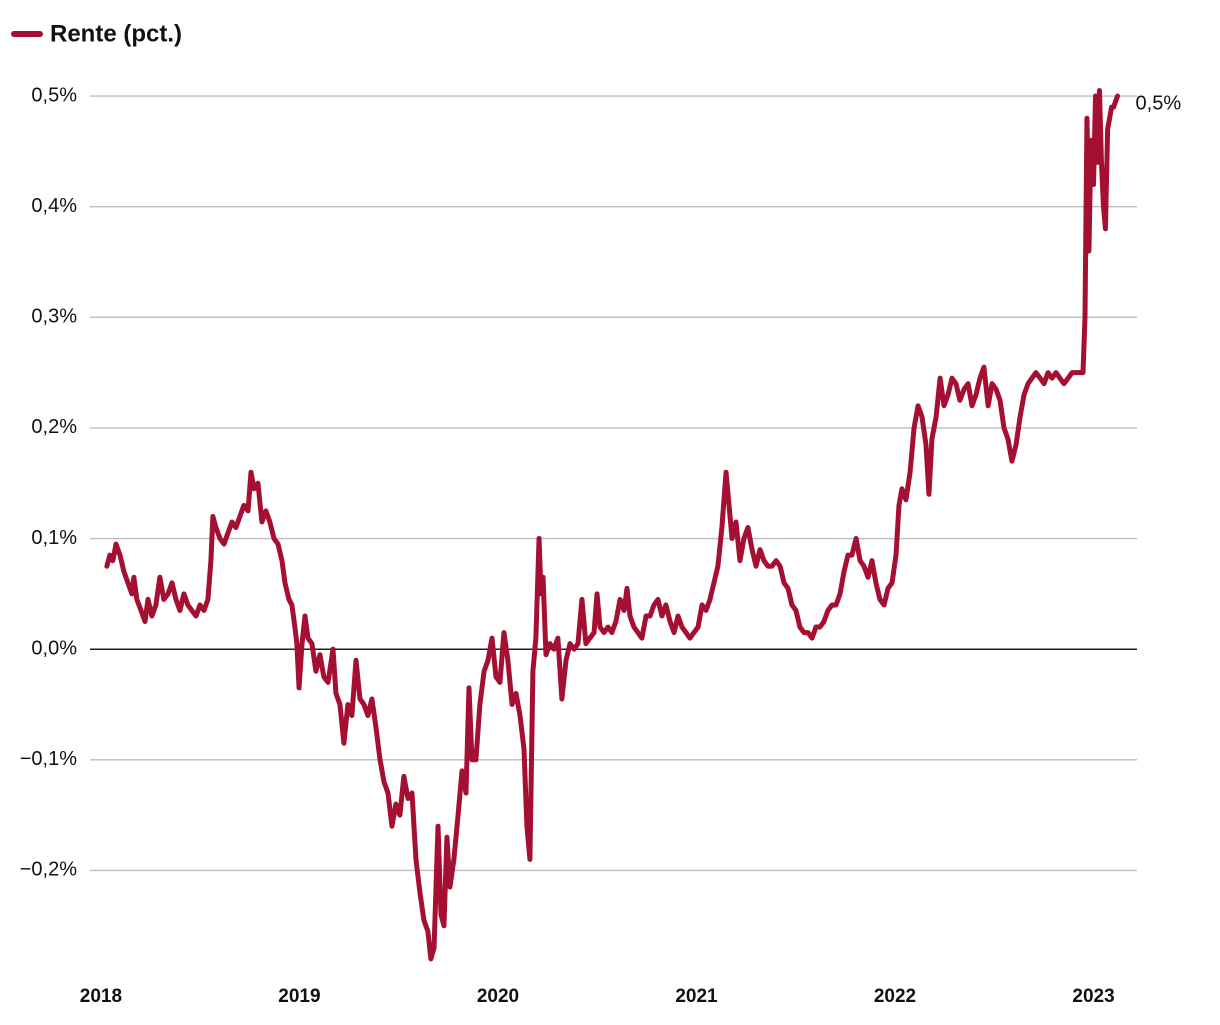 This screenshot has width=1220, height=1025. What do you see at coordinates (696, 996) in the screenshot?
I see `x-tick-label: 2021` at bounding box center [696, 996].